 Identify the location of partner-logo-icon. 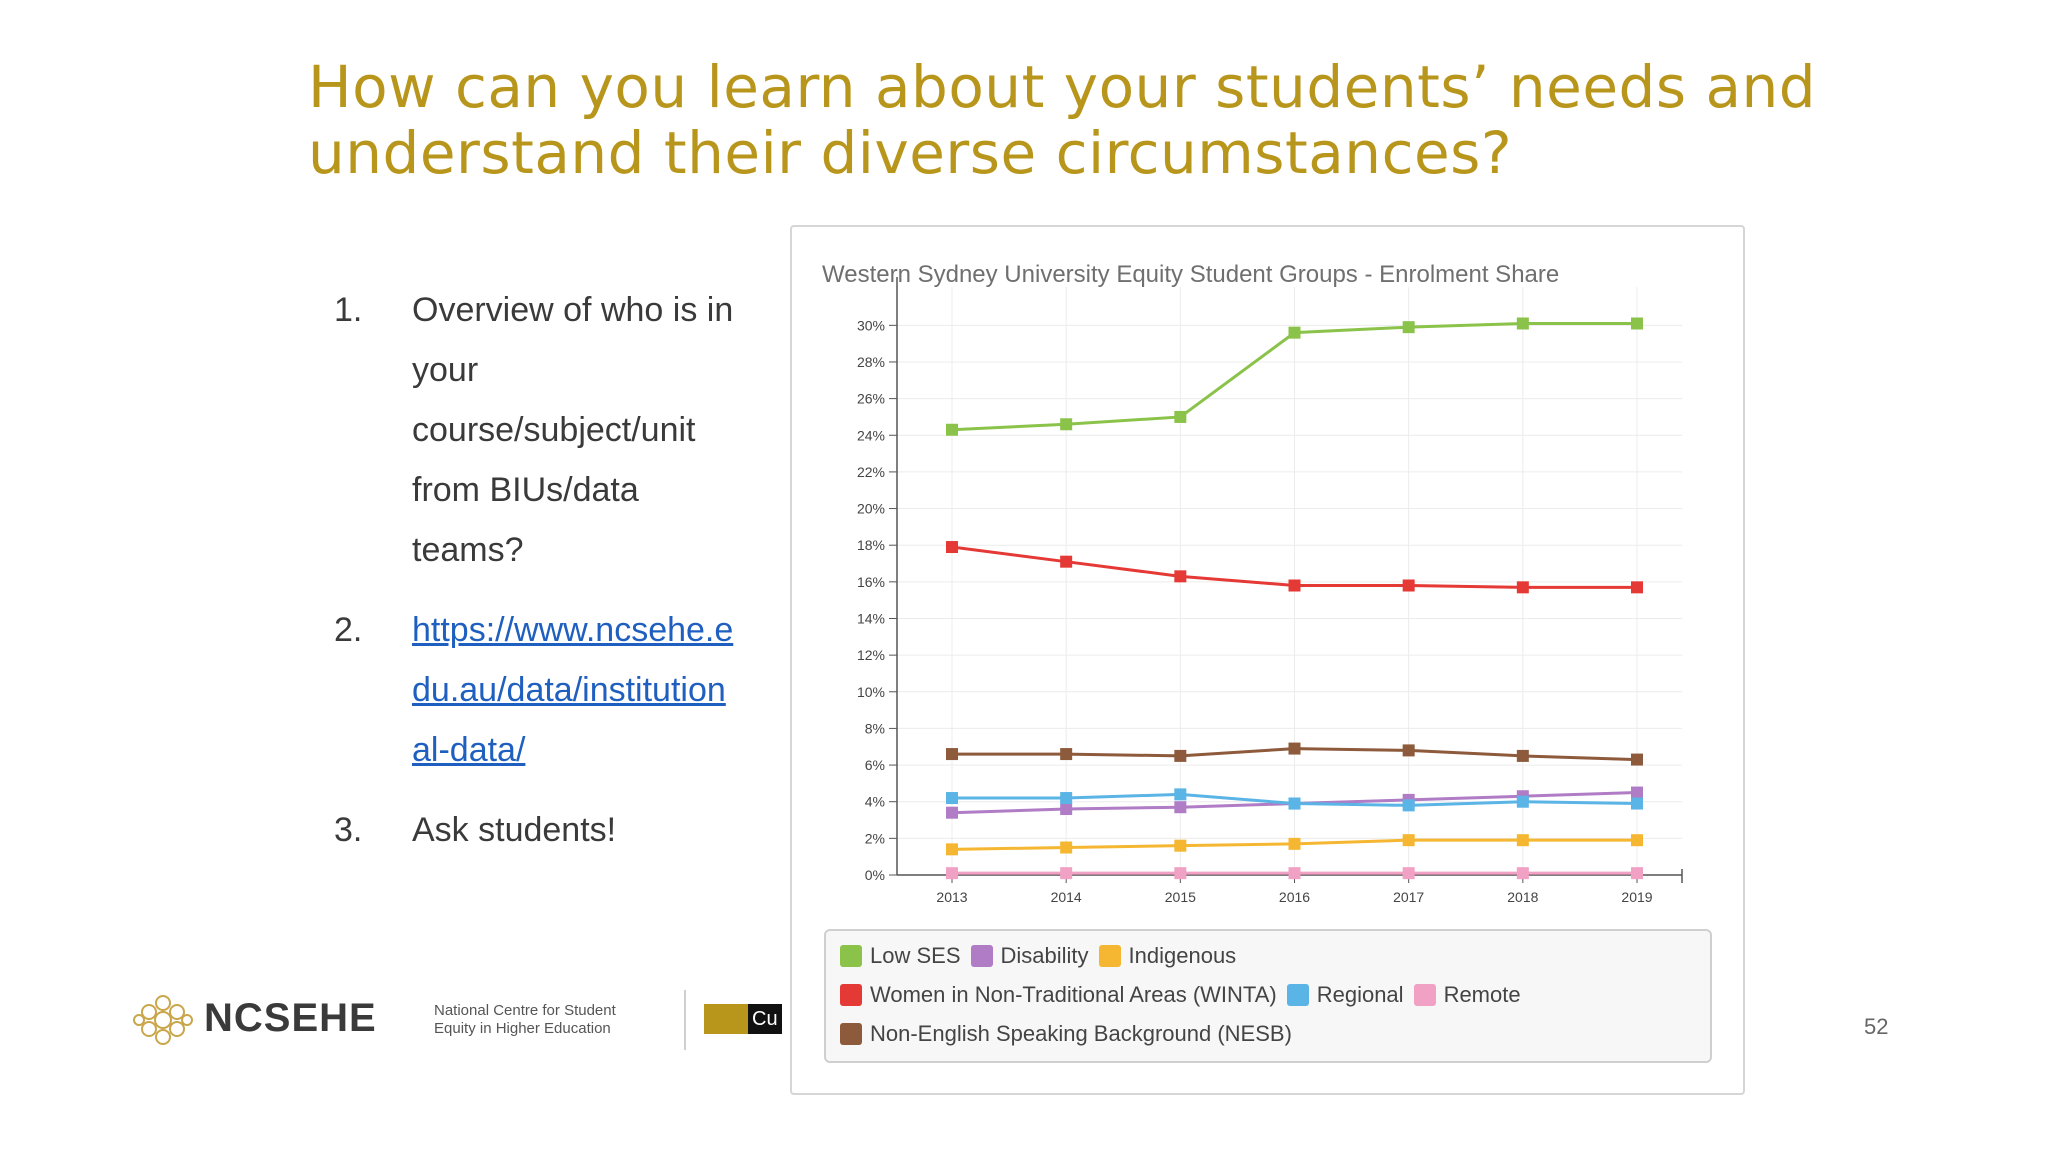
(726, 1019).